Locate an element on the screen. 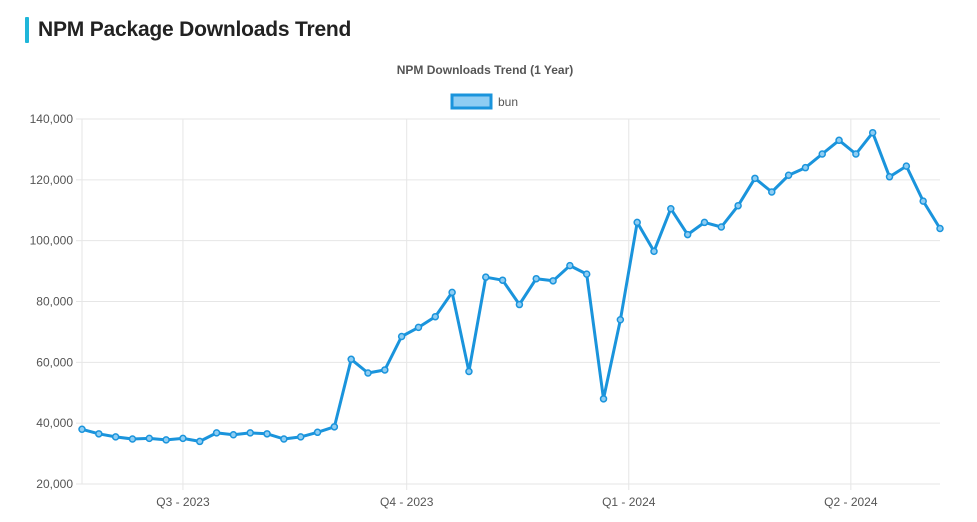 The height and width of the screenshot is (522, 977). legend: bun is located at coordinates (484, 101).